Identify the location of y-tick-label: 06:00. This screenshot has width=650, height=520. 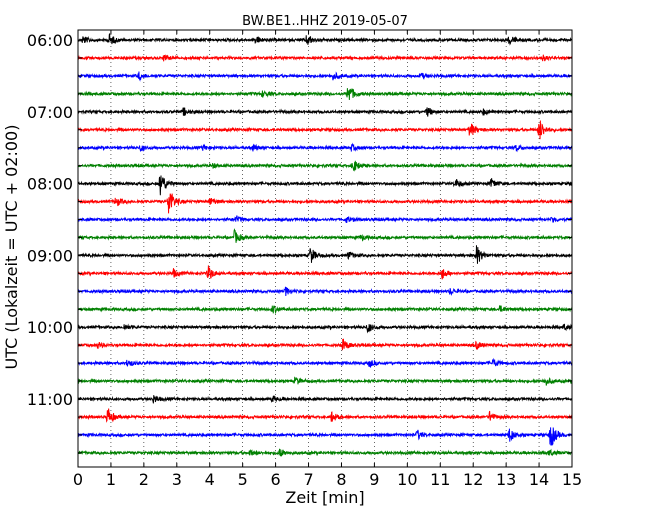
(50, 40).